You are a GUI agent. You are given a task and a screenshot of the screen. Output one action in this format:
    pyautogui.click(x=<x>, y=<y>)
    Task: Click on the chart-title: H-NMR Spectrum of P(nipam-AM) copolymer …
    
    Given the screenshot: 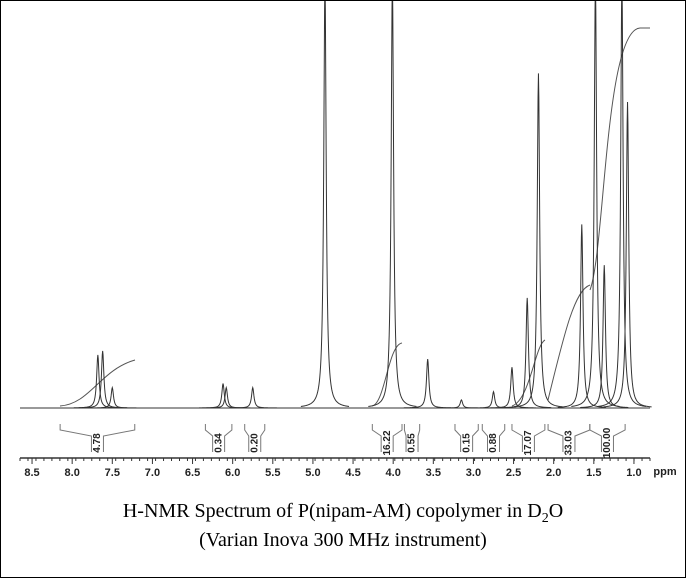 What is the action you would take?
    pyautogui.click(x=343, y=513)
    